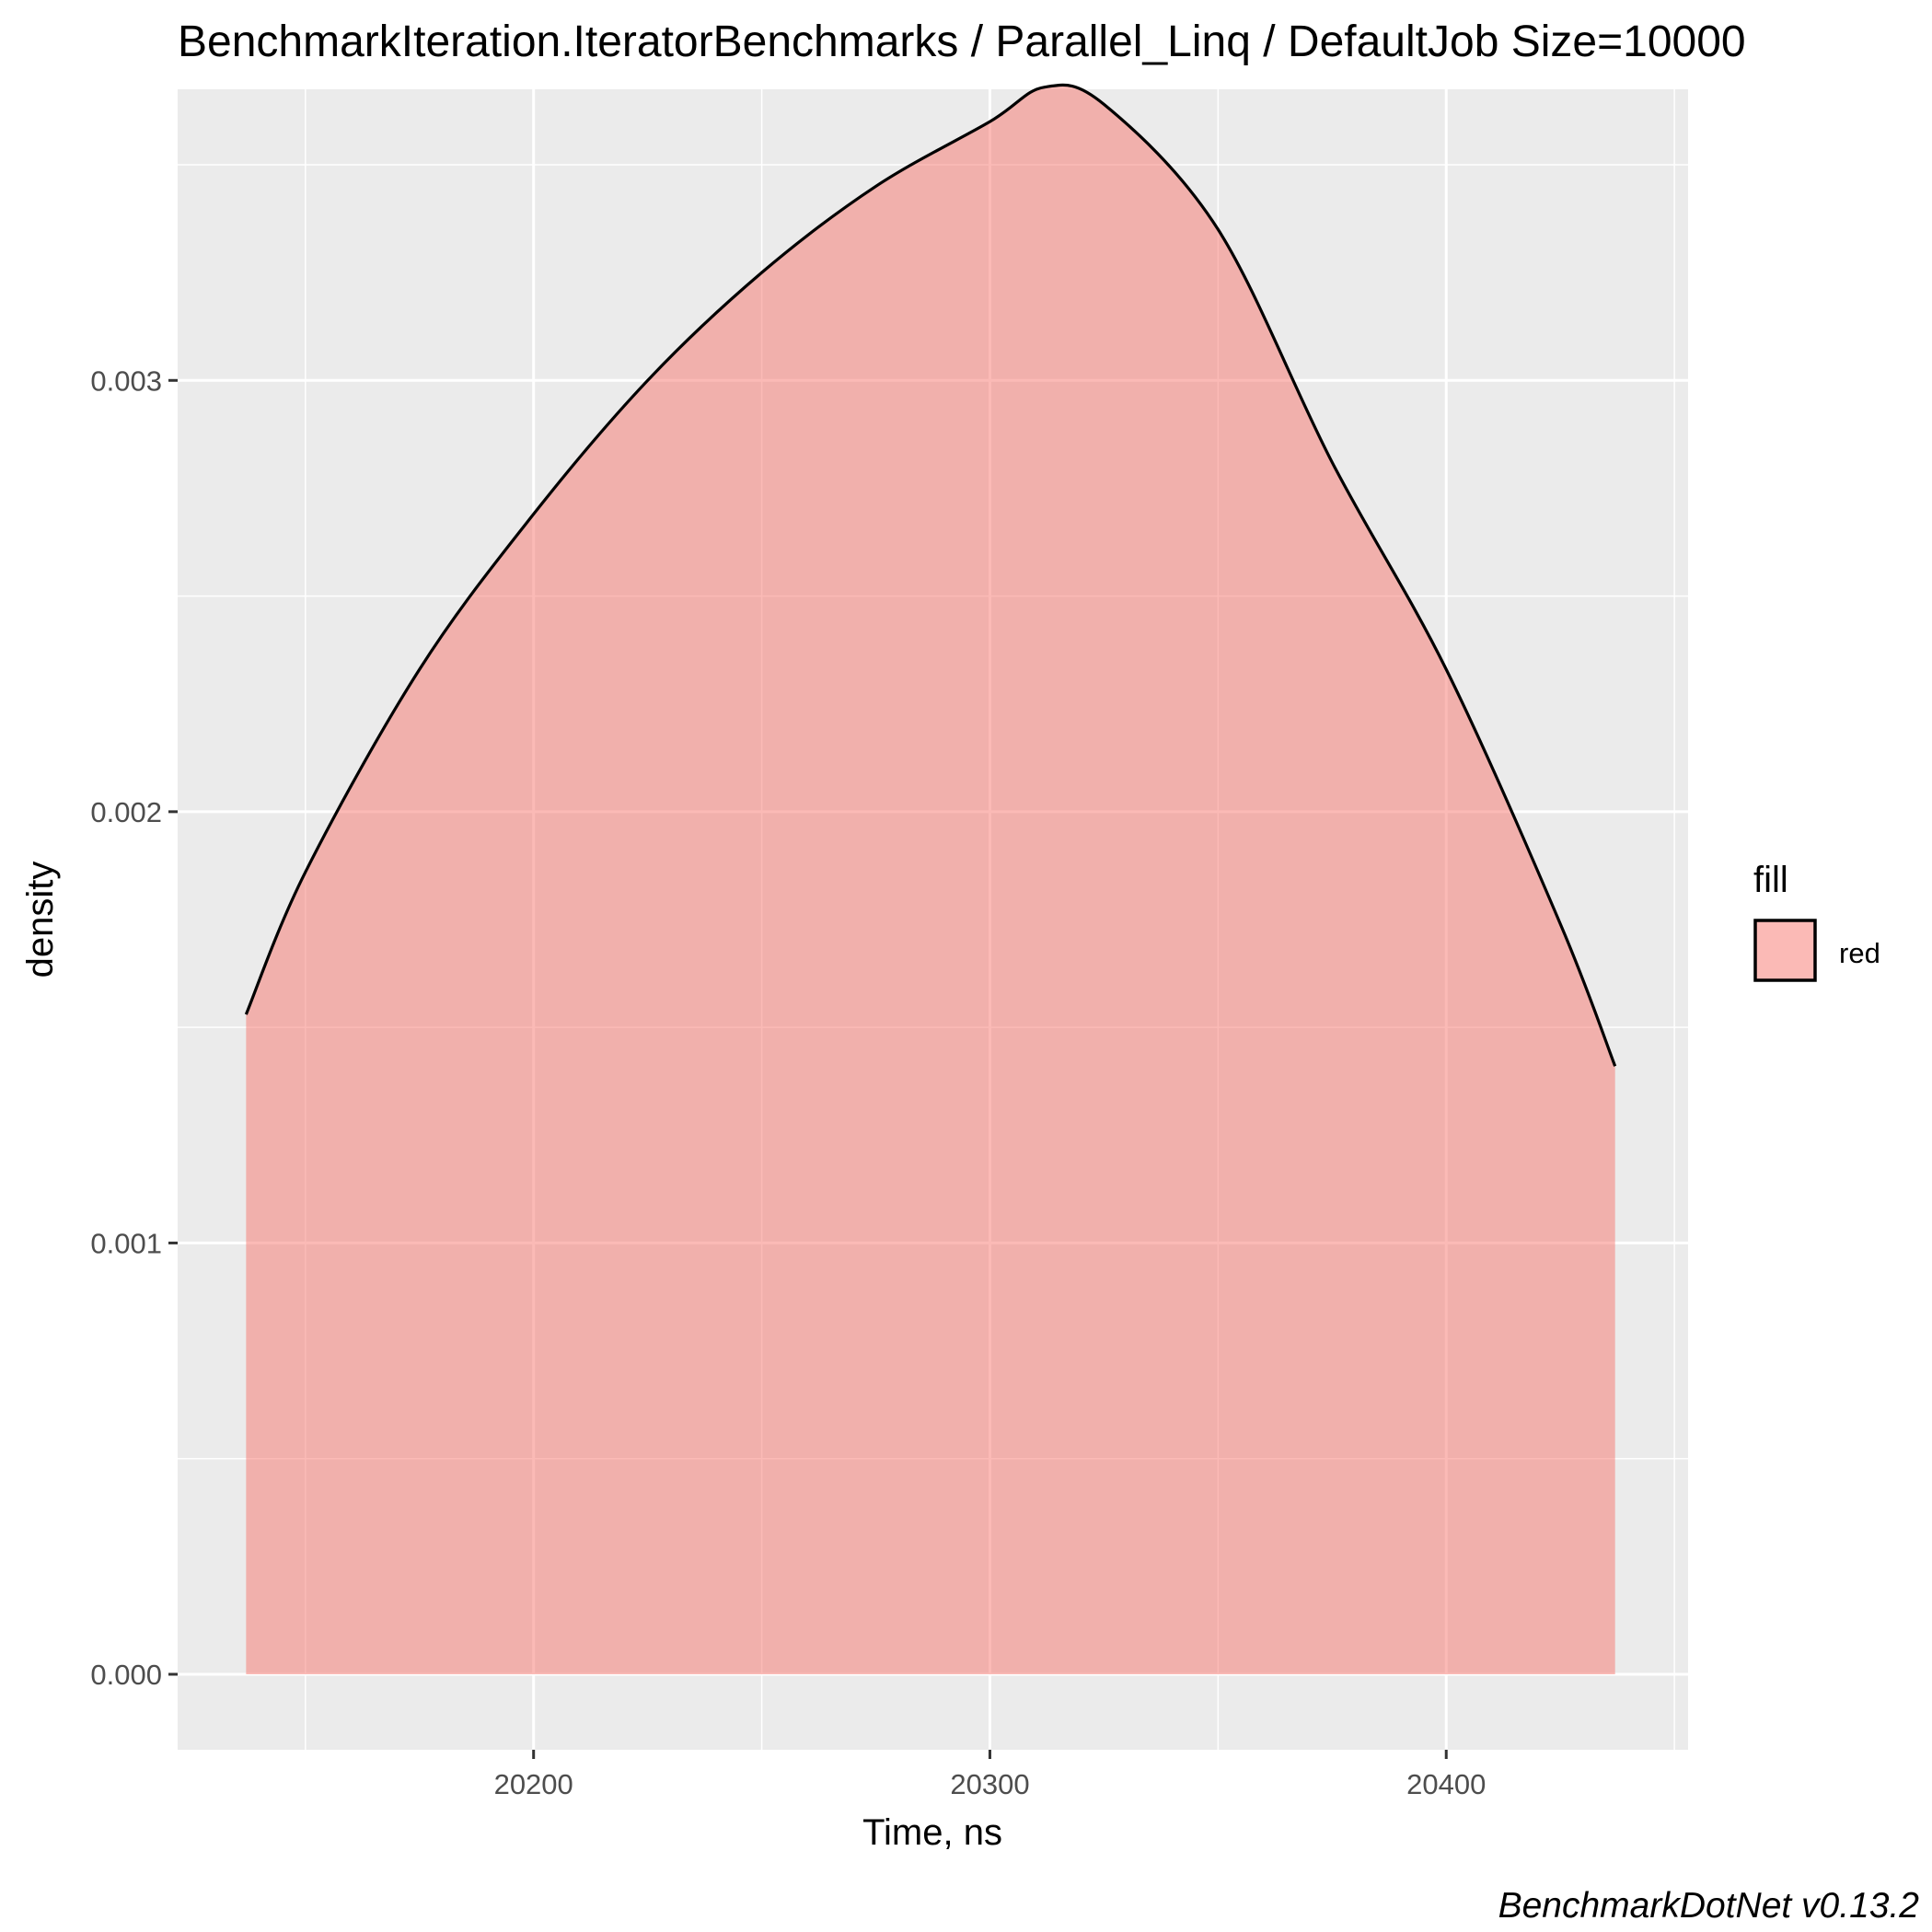  I want to click on x-axis: 20200 20300 20400, so click(990, 1775).